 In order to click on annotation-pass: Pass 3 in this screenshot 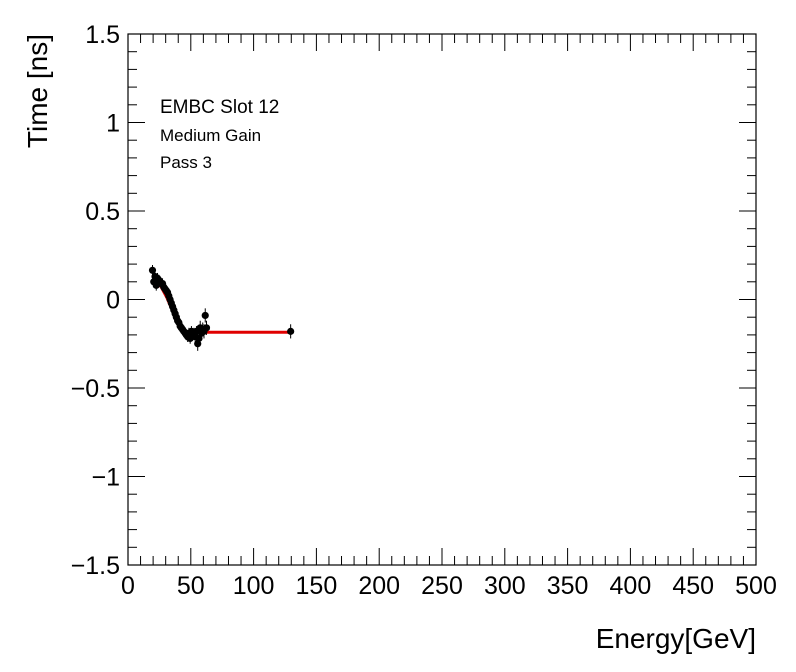, I will do `click(186, 162)`.